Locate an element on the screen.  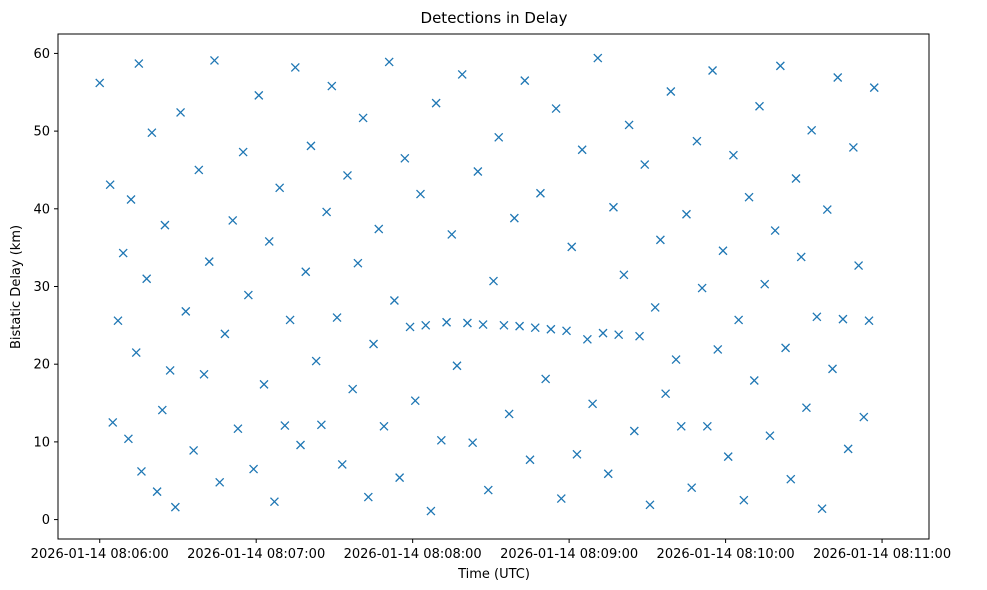
x-tick-label: 2026-01-14 08:08:00 is located at coordinates (413, 554).